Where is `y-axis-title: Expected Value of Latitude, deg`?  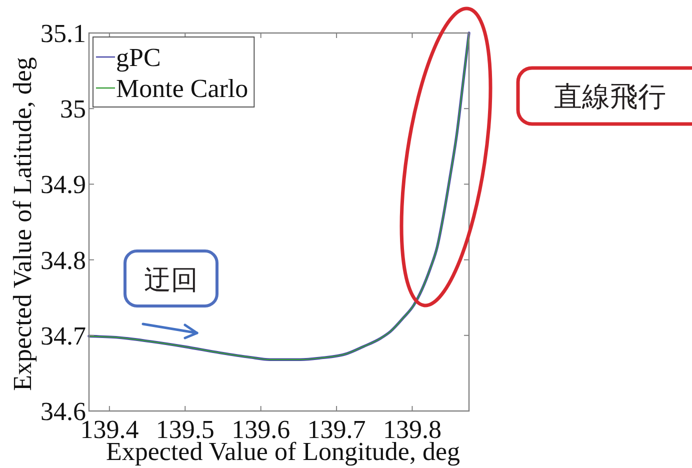 y-axis-title: Expected Value of Latitude, deg is located at coordinates (22, 224).